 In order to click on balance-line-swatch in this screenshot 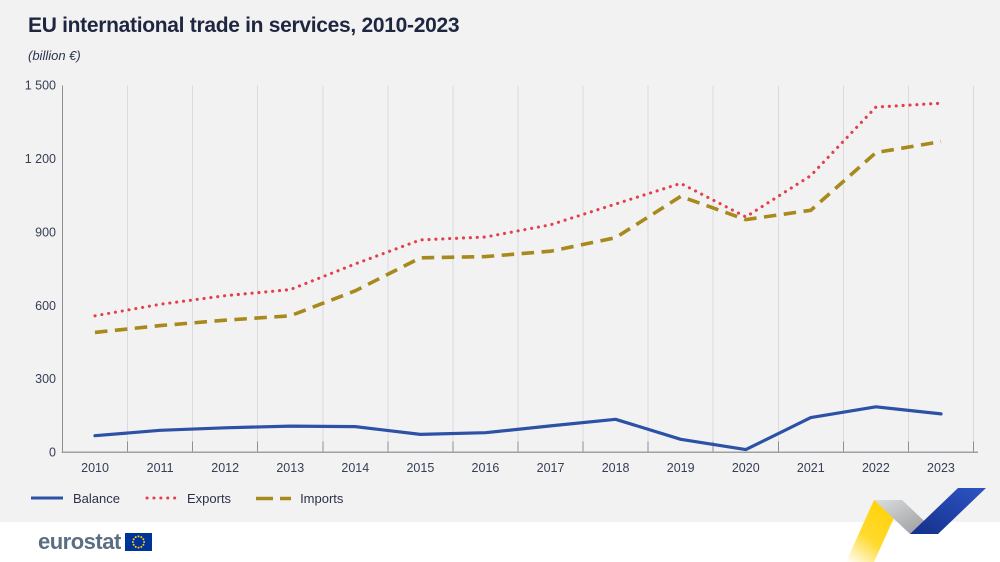, I will do `click(47, 498)`.